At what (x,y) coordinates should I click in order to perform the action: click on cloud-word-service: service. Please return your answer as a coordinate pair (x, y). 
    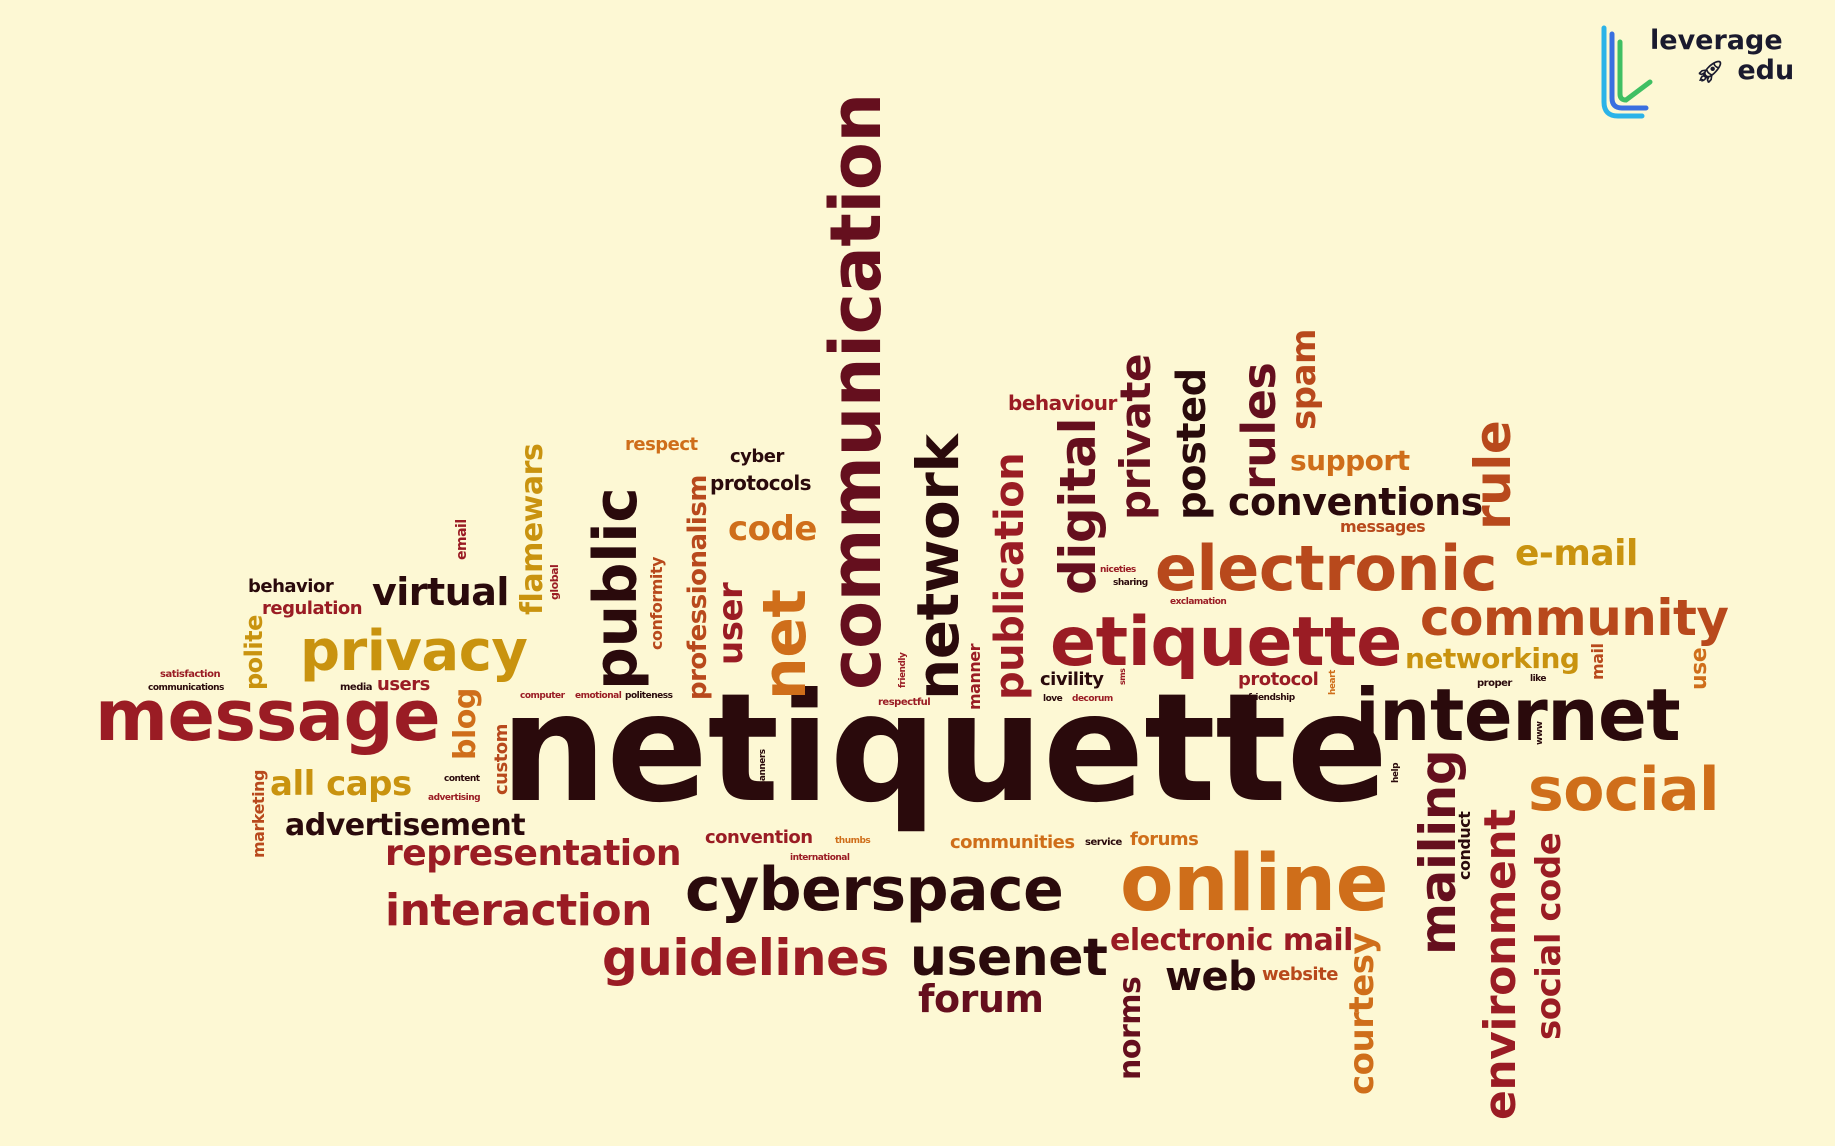
    Looking at the image, I should click on (1104, 842).